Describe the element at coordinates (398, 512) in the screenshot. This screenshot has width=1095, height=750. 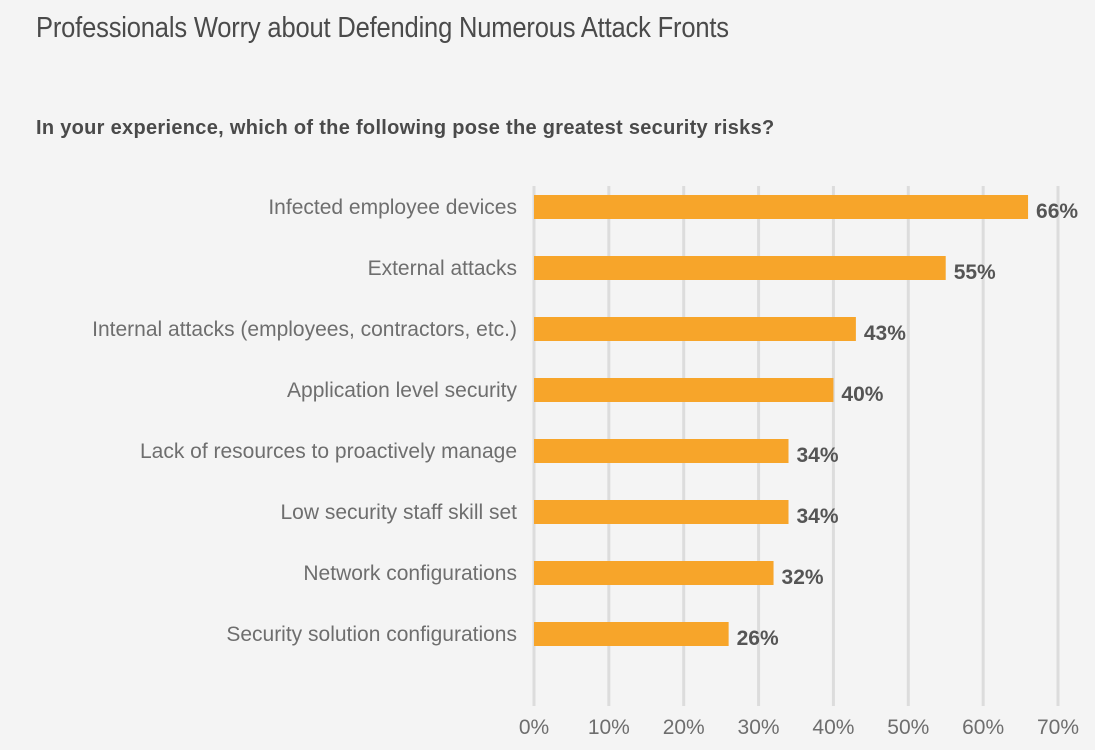
I see `category-label: Low security staff skill set` at that location.